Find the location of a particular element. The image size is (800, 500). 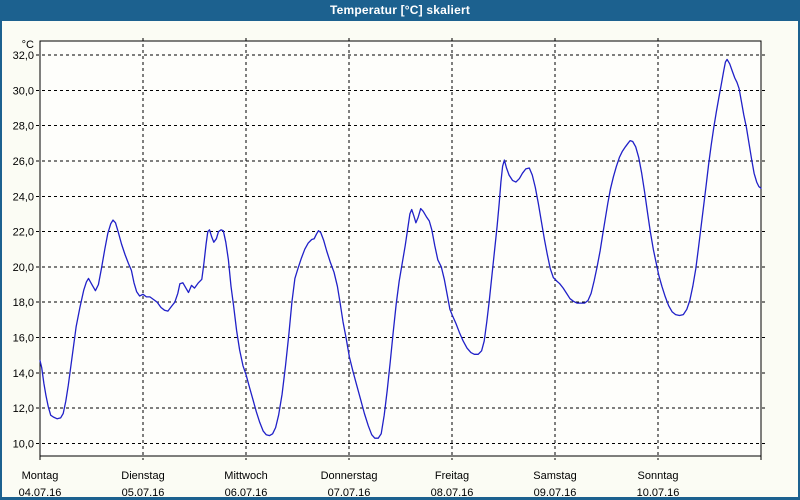

y-axis-unit-label: °C is located at coordinates (28, 45).